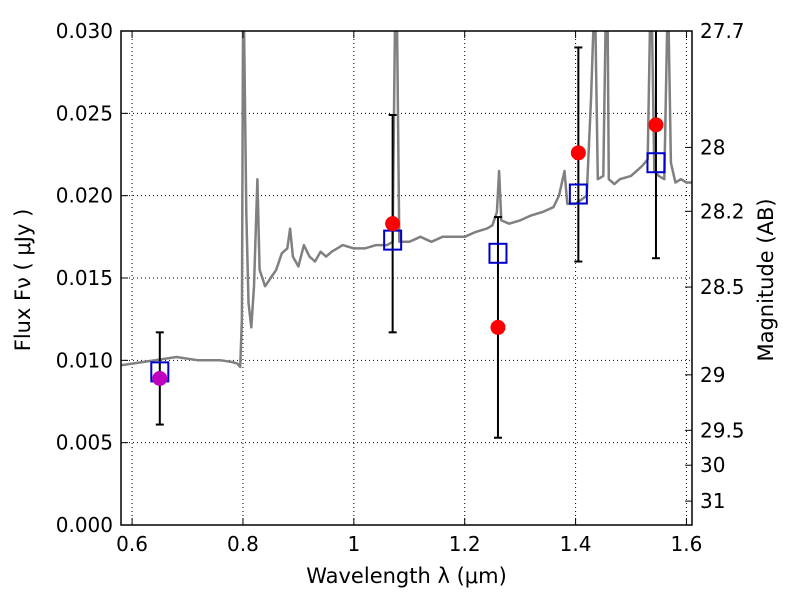 The image size is (800, 600). Describe the element at coordinates (712, 465) in the screenshot. I see `right-tick-label: 30` at that location.